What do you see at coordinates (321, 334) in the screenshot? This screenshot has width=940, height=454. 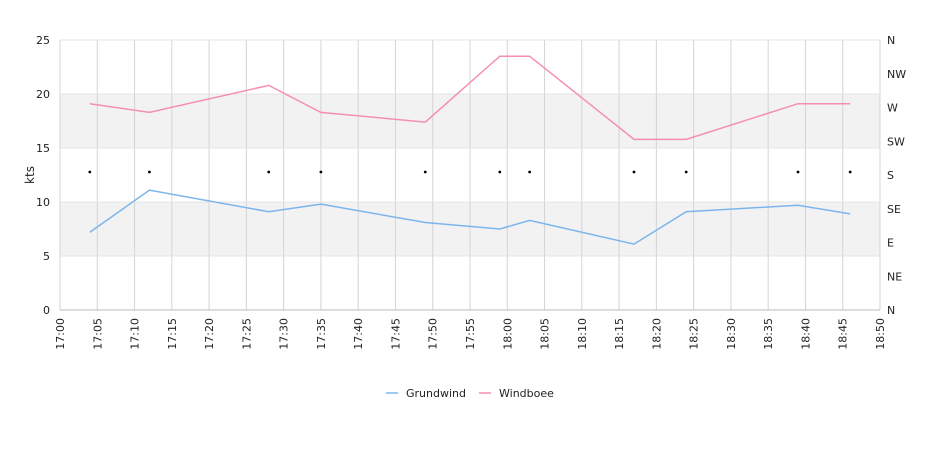 I see `x-tick-label: 17:35` at bounding box center [321, 334].